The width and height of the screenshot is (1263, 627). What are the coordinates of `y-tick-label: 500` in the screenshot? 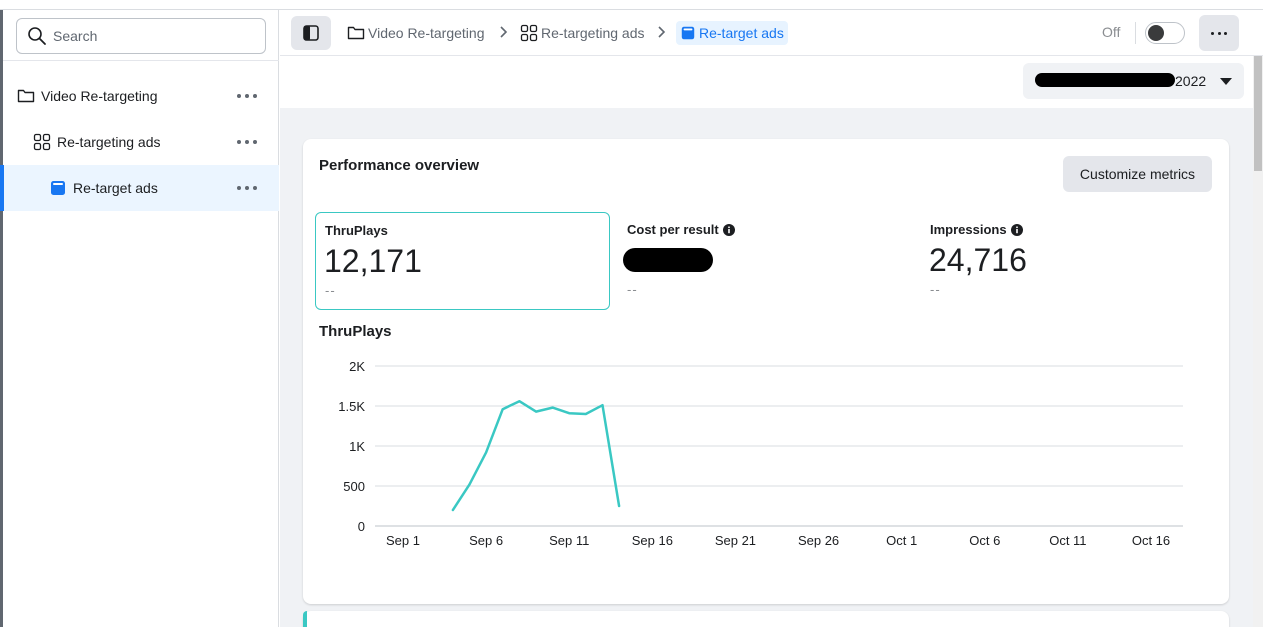 It's located at (354, 486).